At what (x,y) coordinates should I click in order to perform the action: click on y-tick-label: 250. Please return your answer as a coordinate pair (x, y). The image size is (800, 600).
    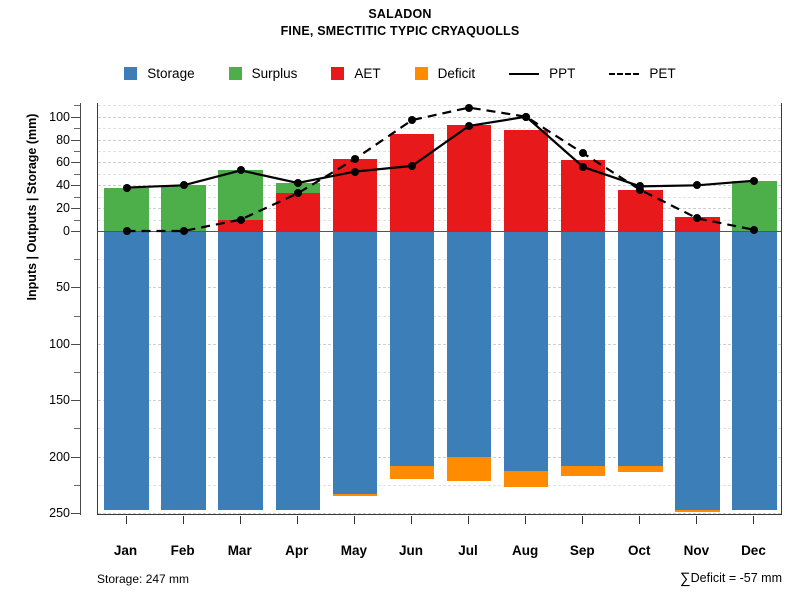
    Looking at the image, I should click on (59, 513).